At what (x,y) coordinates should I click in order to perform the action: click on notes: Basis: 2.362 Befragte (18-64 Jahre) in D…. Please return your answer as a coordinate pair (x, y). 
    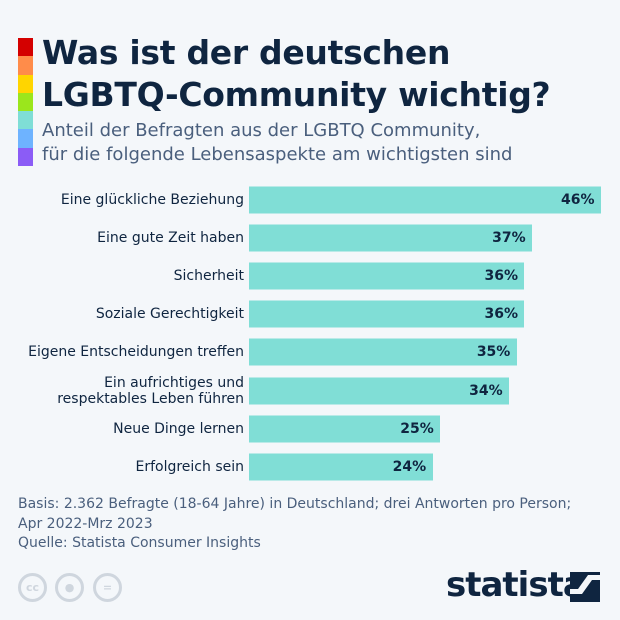
    Looking at the image, I should click on (294, 514).